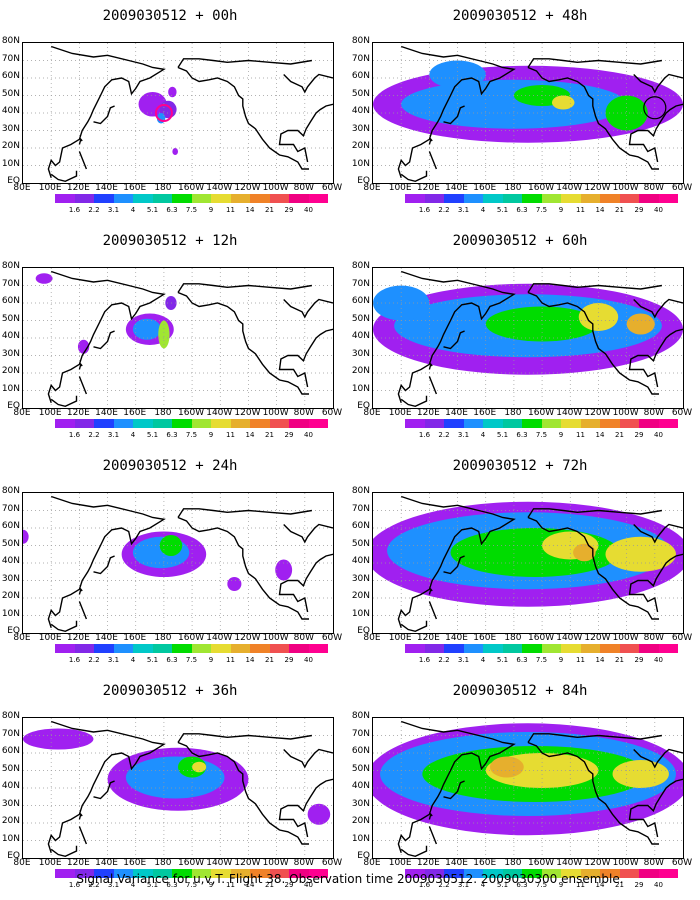 This screenshot has height=900, width=700. I want to click on lon-tick-label: 180, so click(163, 188).